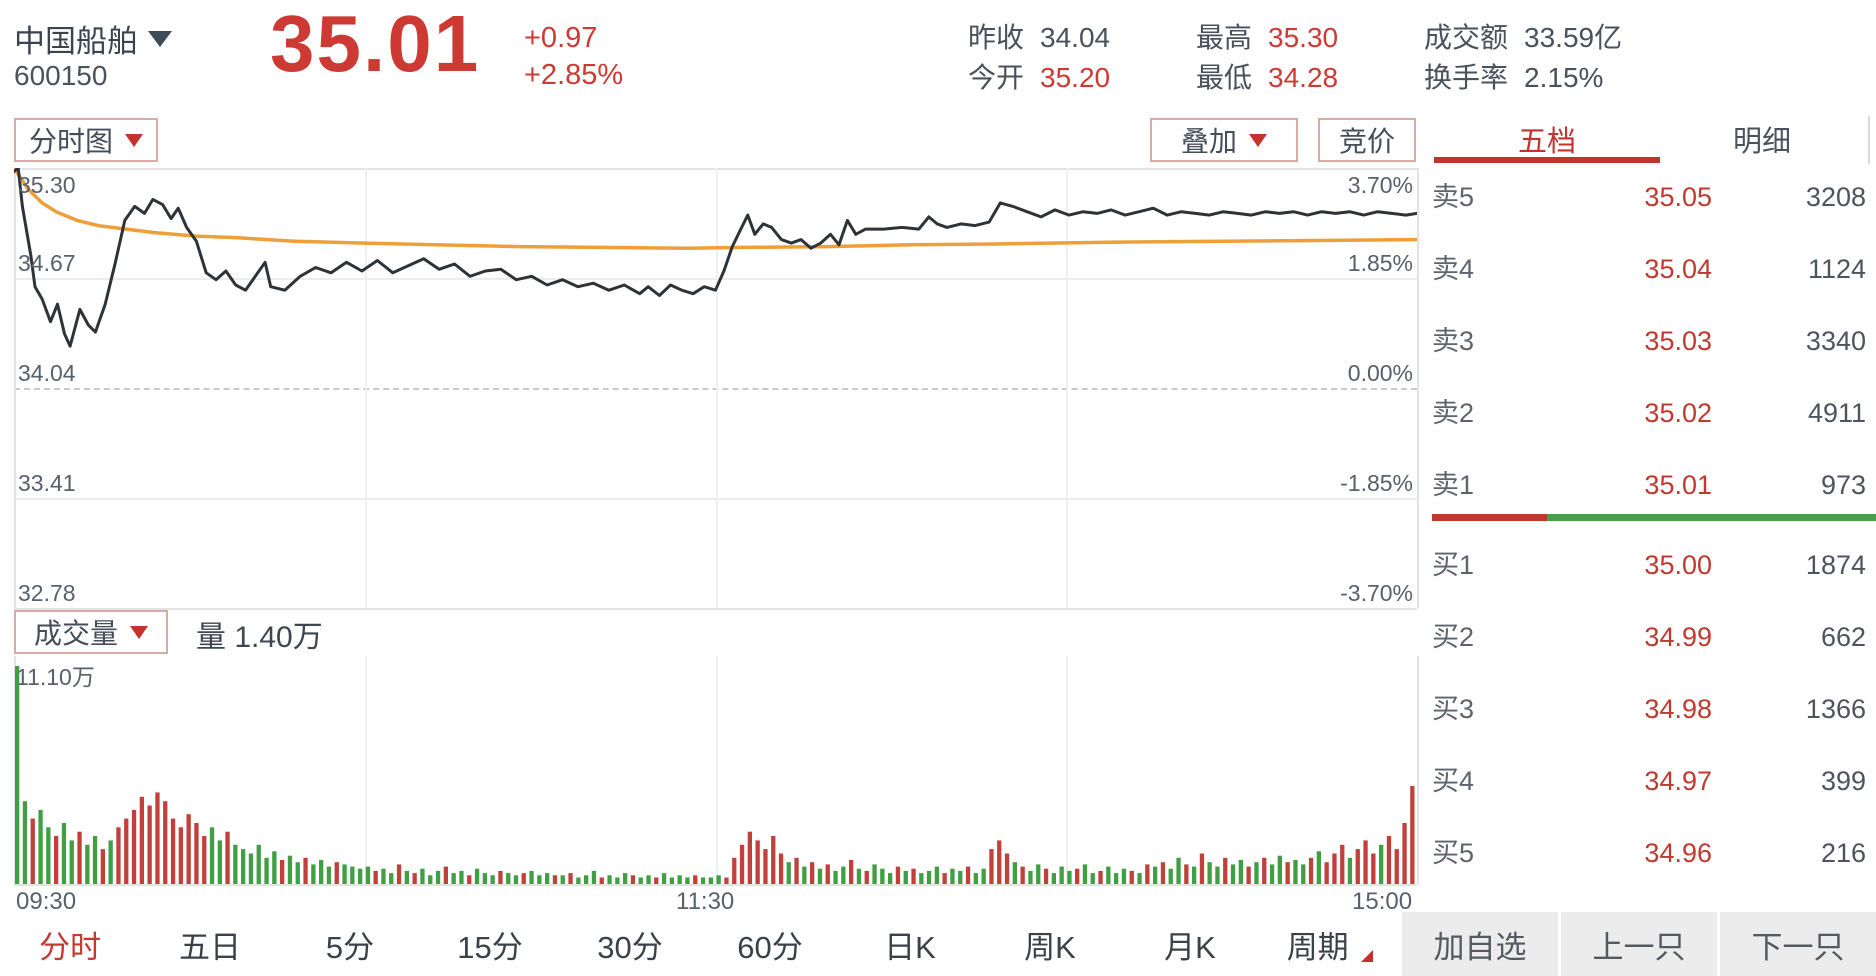 The image size is (1876, 976). What do you see at coordinates (1649, 197) in the screenshot?
I see `order-book-row: 卖5 35.05 3208` at bounding box center [1649, 197].